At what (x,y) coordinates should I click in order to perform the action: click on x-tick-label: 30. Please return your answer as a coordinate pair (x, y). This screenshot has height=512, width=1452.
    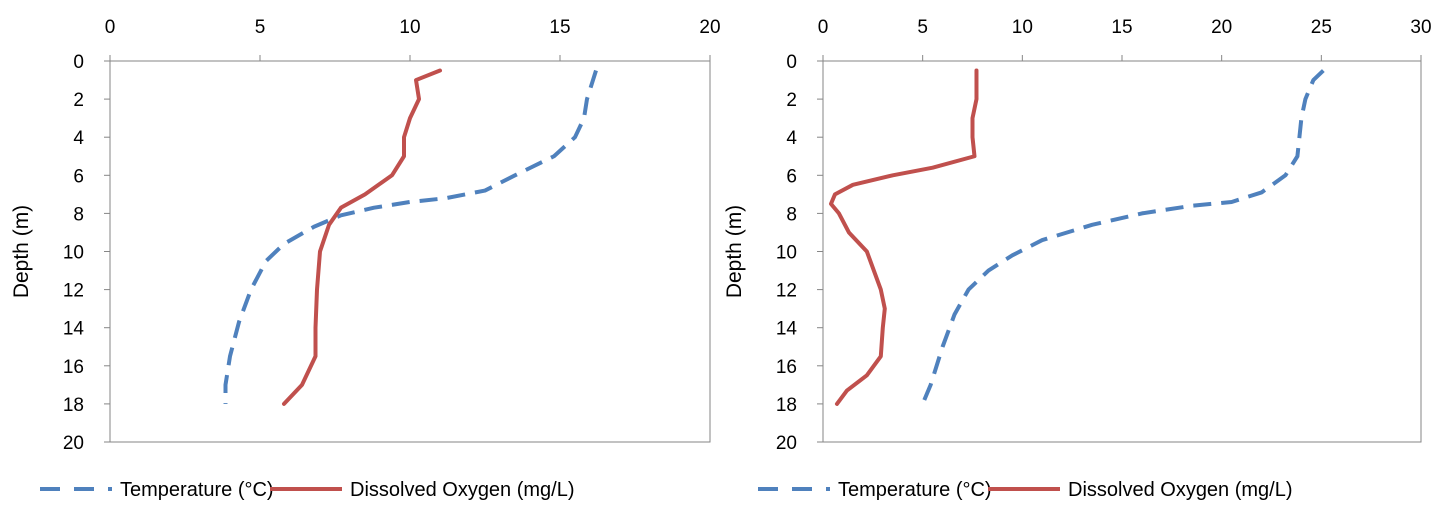
    Looking at the image, I should click on (1420, 27).